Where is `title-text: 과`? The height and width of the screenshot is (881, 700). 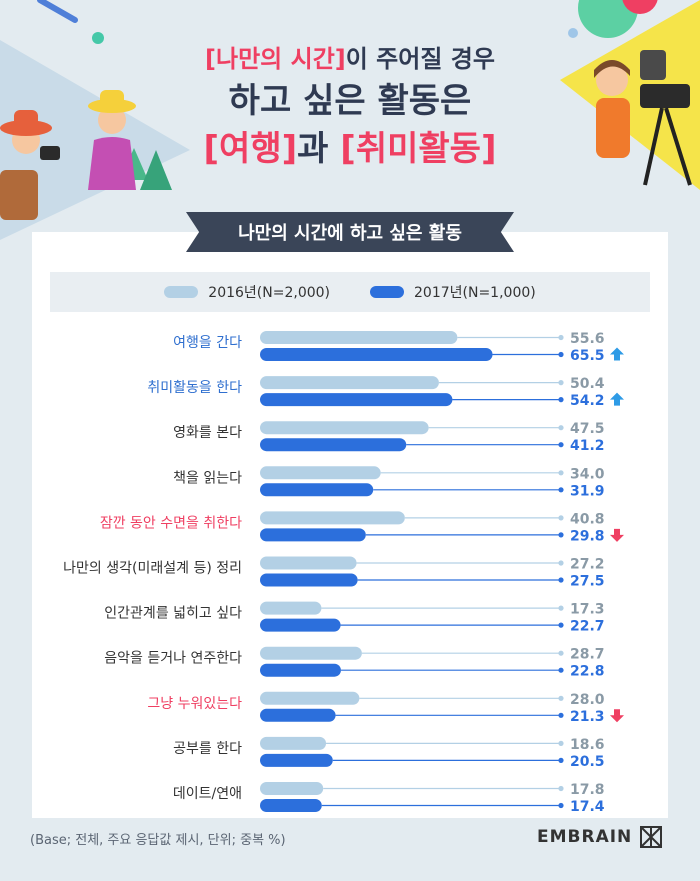
title-text: 과 is located at coordinates (319, 149).